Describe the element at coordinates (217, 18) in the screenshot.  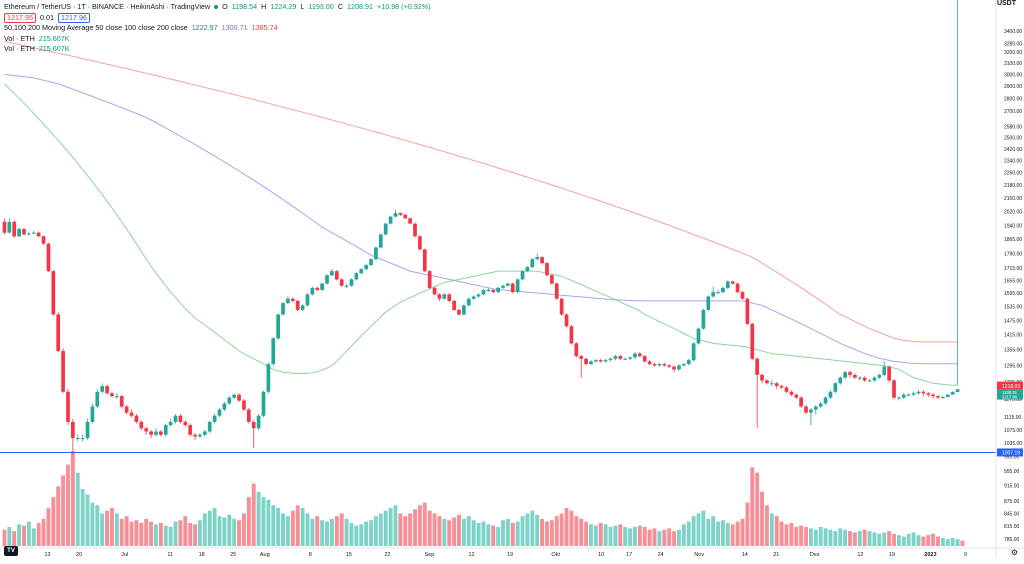
I see `legend-bidask-row: 1217.95 0.01 1217.96` at that location.